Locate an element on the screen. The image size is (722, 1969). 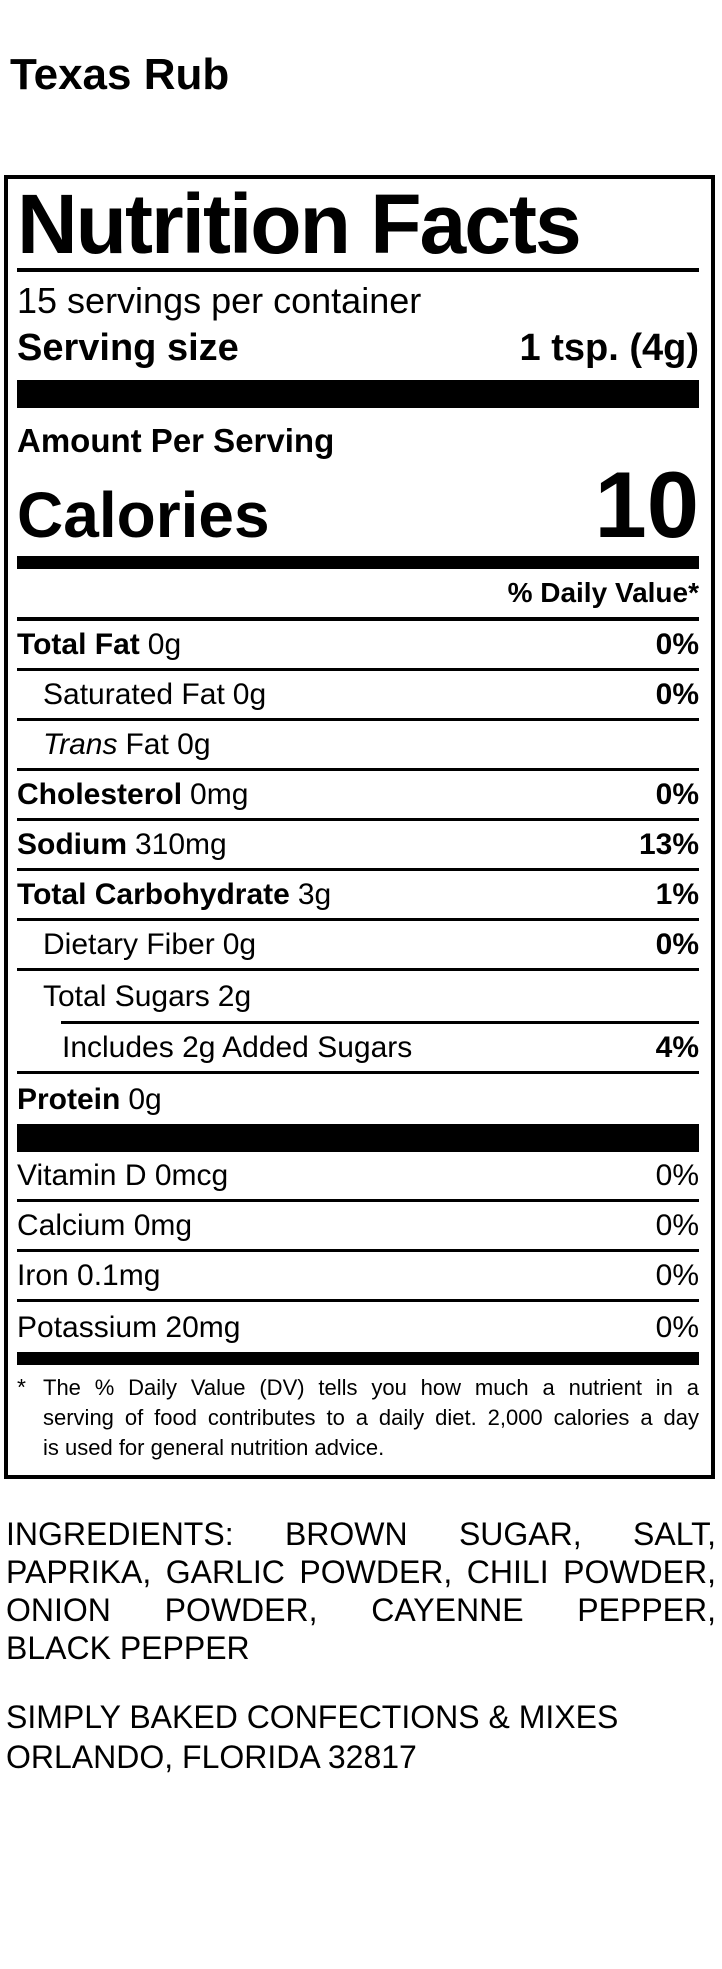
nutrient-row-total-sugars: Total Sugars 2g is located at coordinates (358, 996).